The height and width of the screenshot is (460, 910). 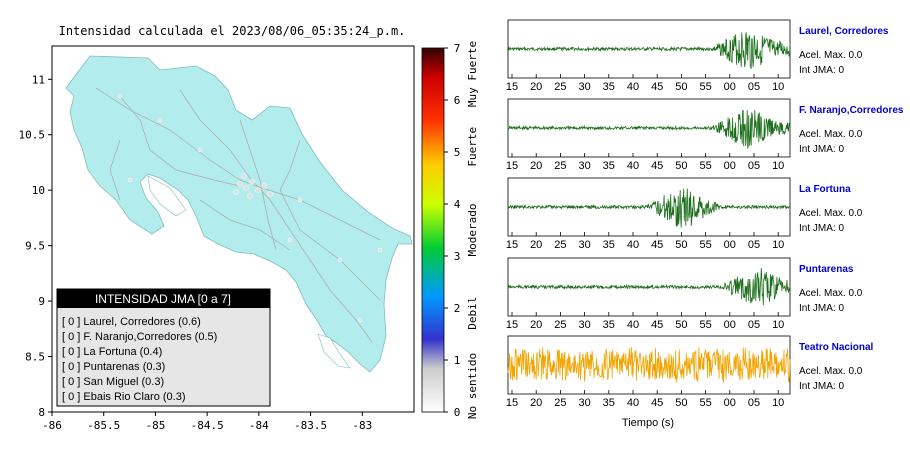 I want to click on colorbar-category-label: Fuerte, so click(x=472, y=147).